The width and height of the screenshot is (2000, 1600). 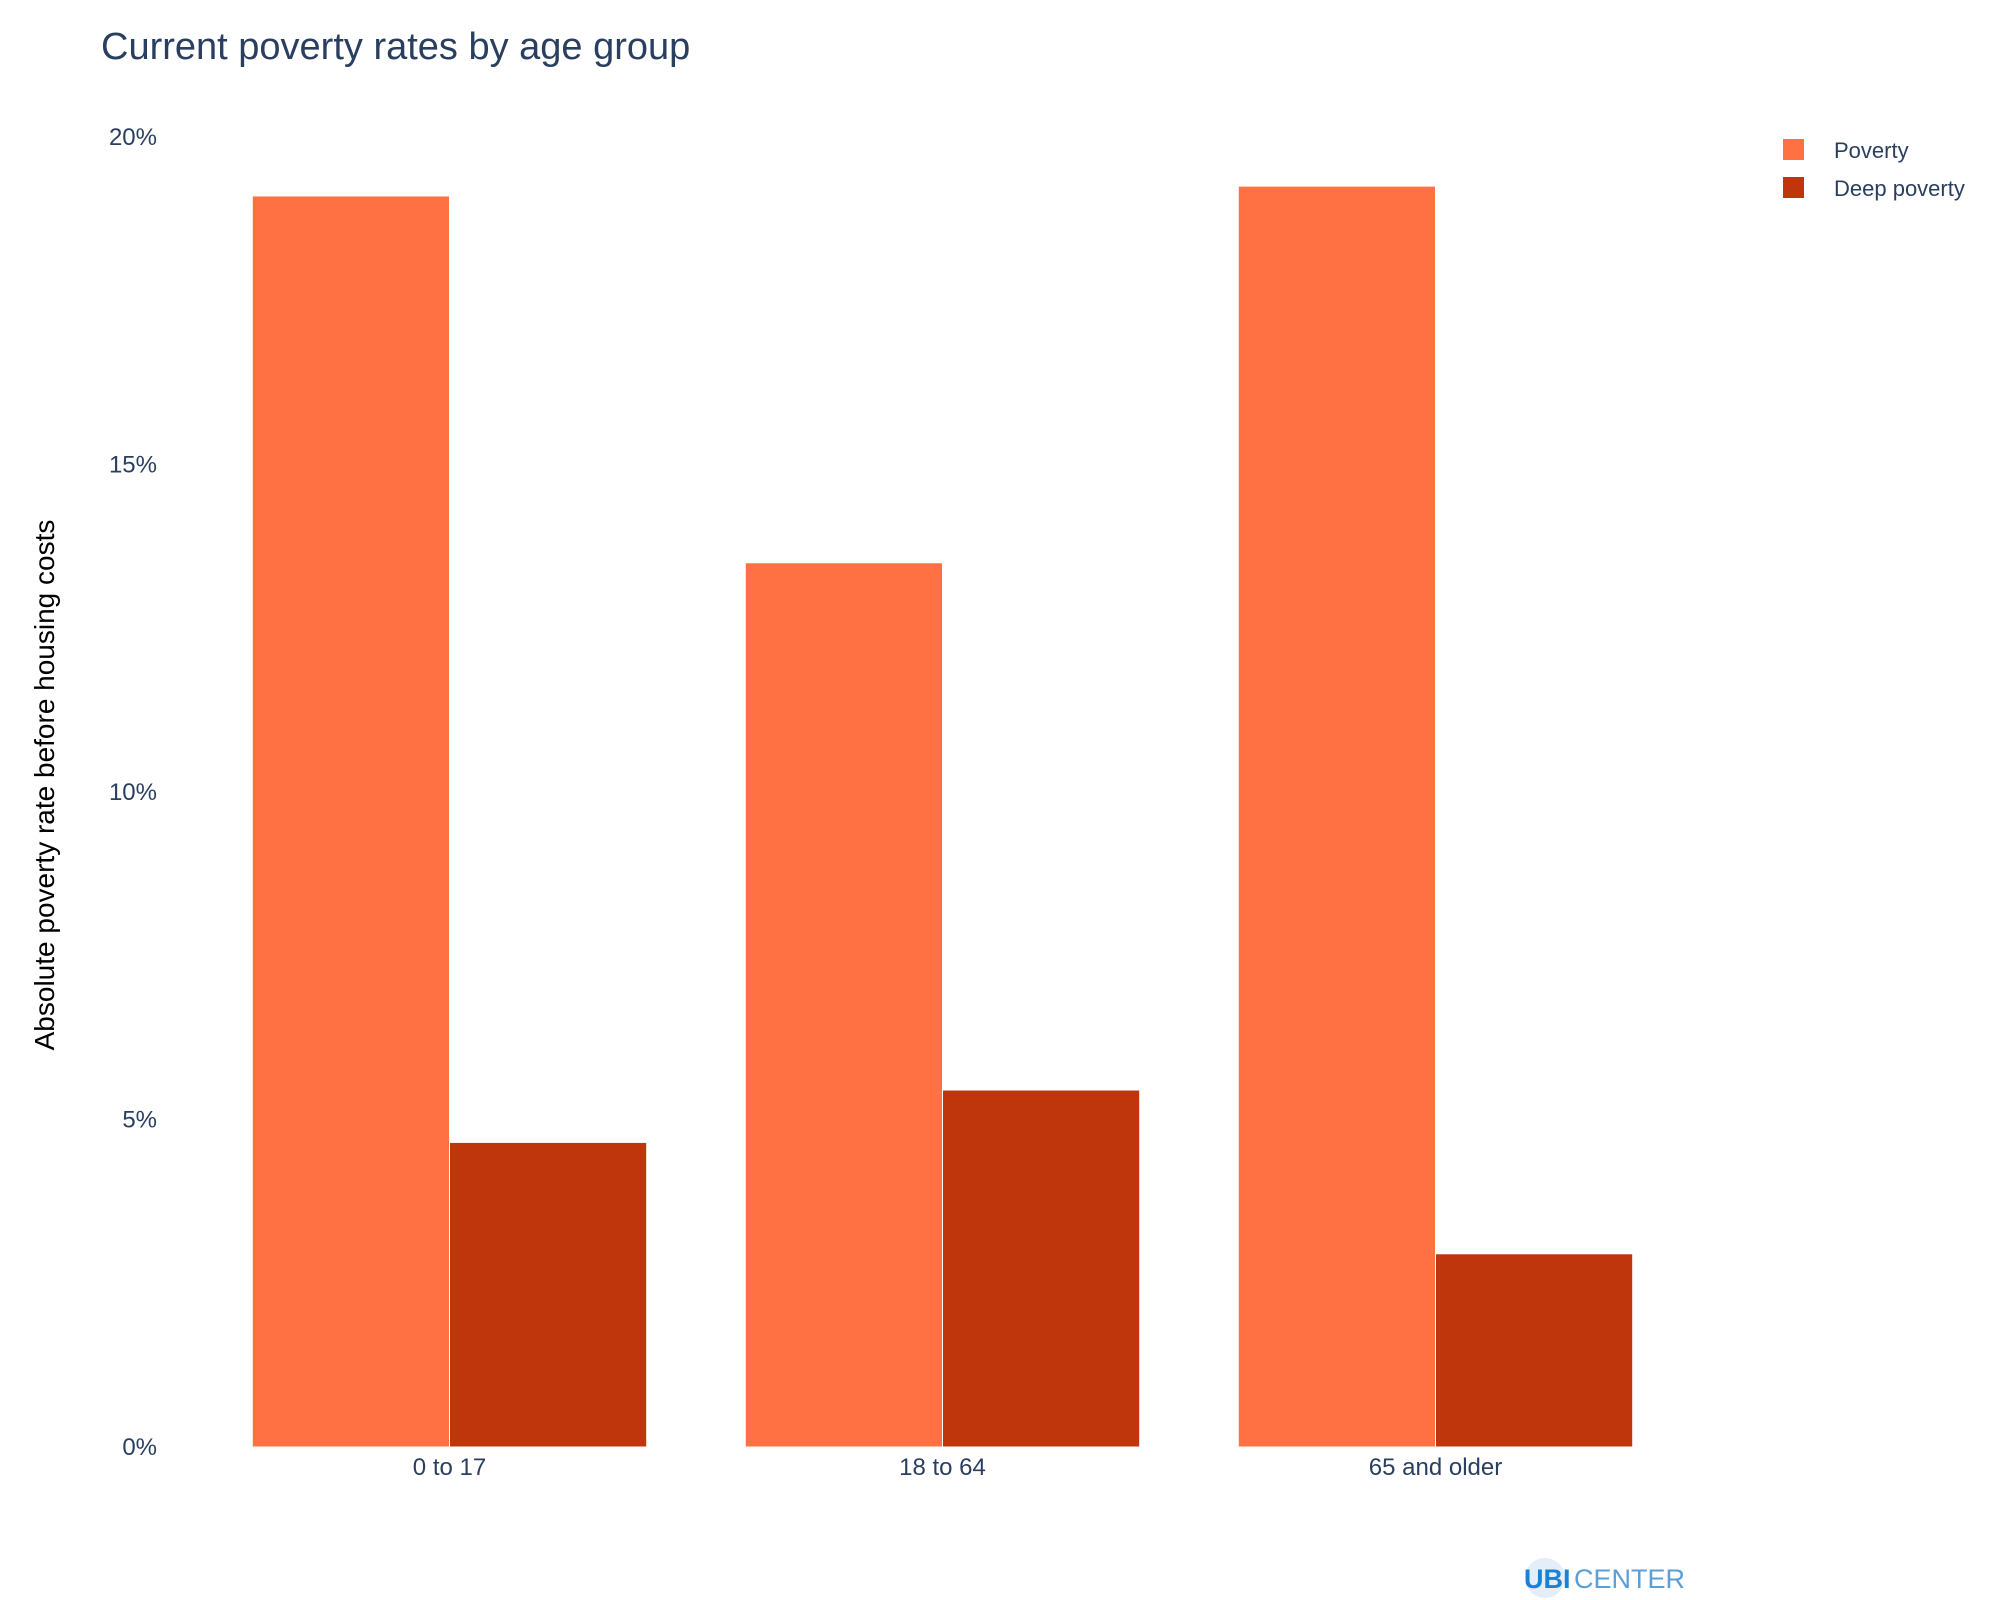 I want to click on y-tick-label: 10%, so click(x=133, y=792).